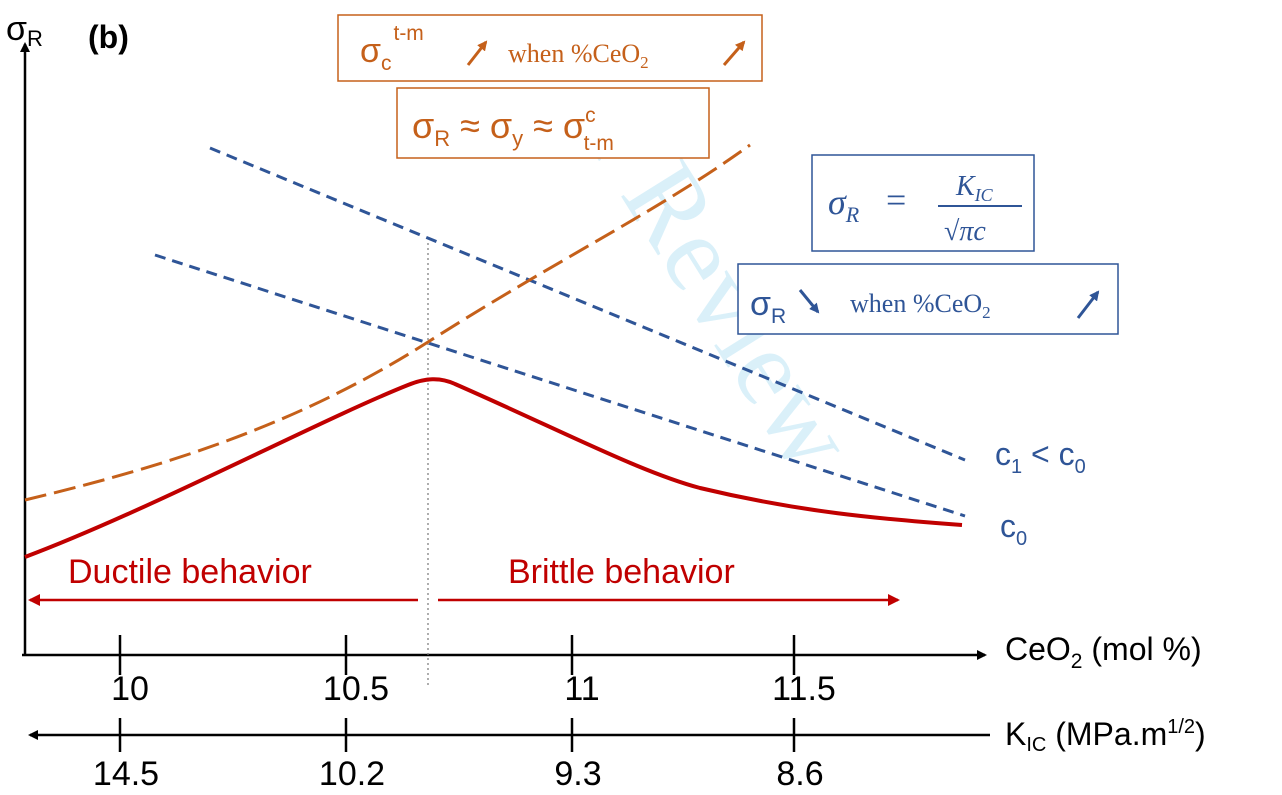 This screenshot has height=795, width=1282. What do you see at coordinates (1040, 457) in the screenshot?
I see `label-c1-lt-c0: c1 < c0` at bounding box center [1040, 457].